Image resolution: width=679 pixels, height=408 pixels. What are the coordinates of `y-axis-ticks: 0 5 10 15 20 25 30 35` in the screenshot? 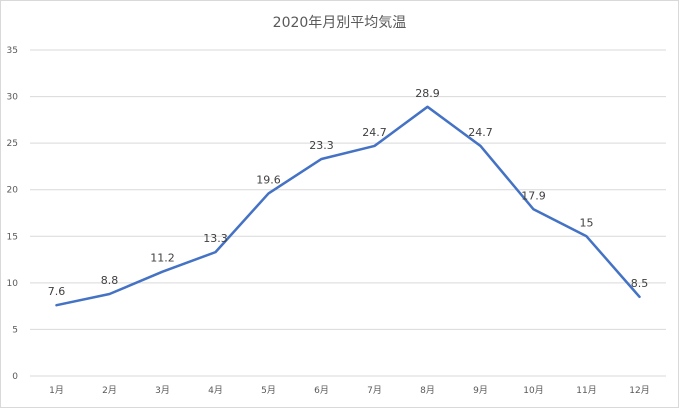 It's located at (13, 214).